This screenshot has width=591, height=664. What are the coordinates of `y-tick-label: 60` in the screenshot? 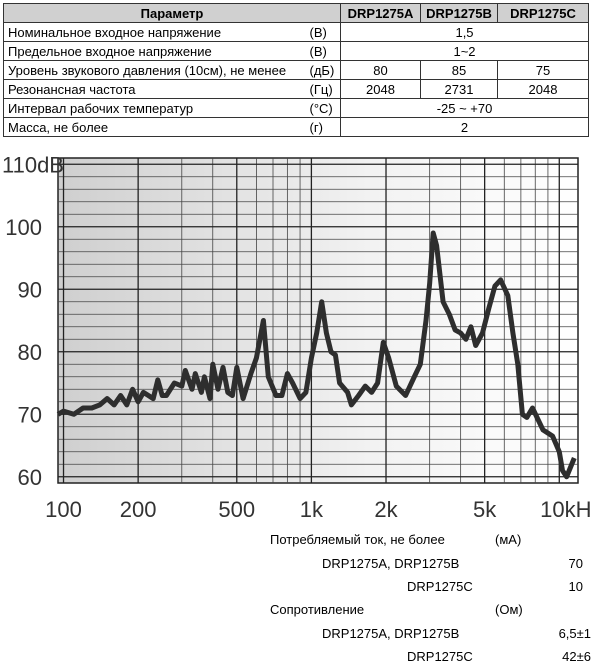 It's located at (30, 477).